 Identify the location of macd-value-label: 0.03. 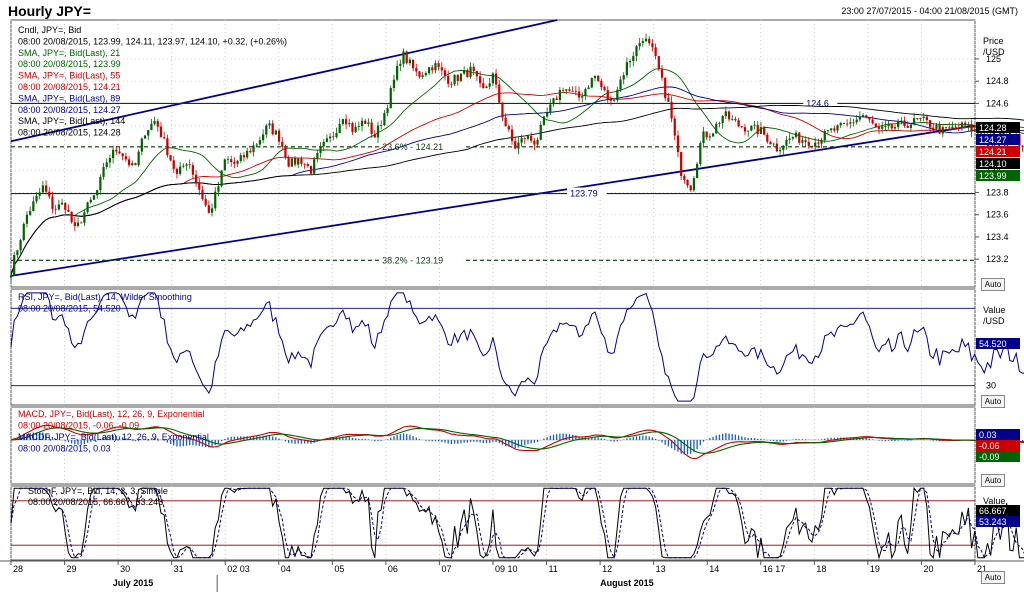
(988, 435).